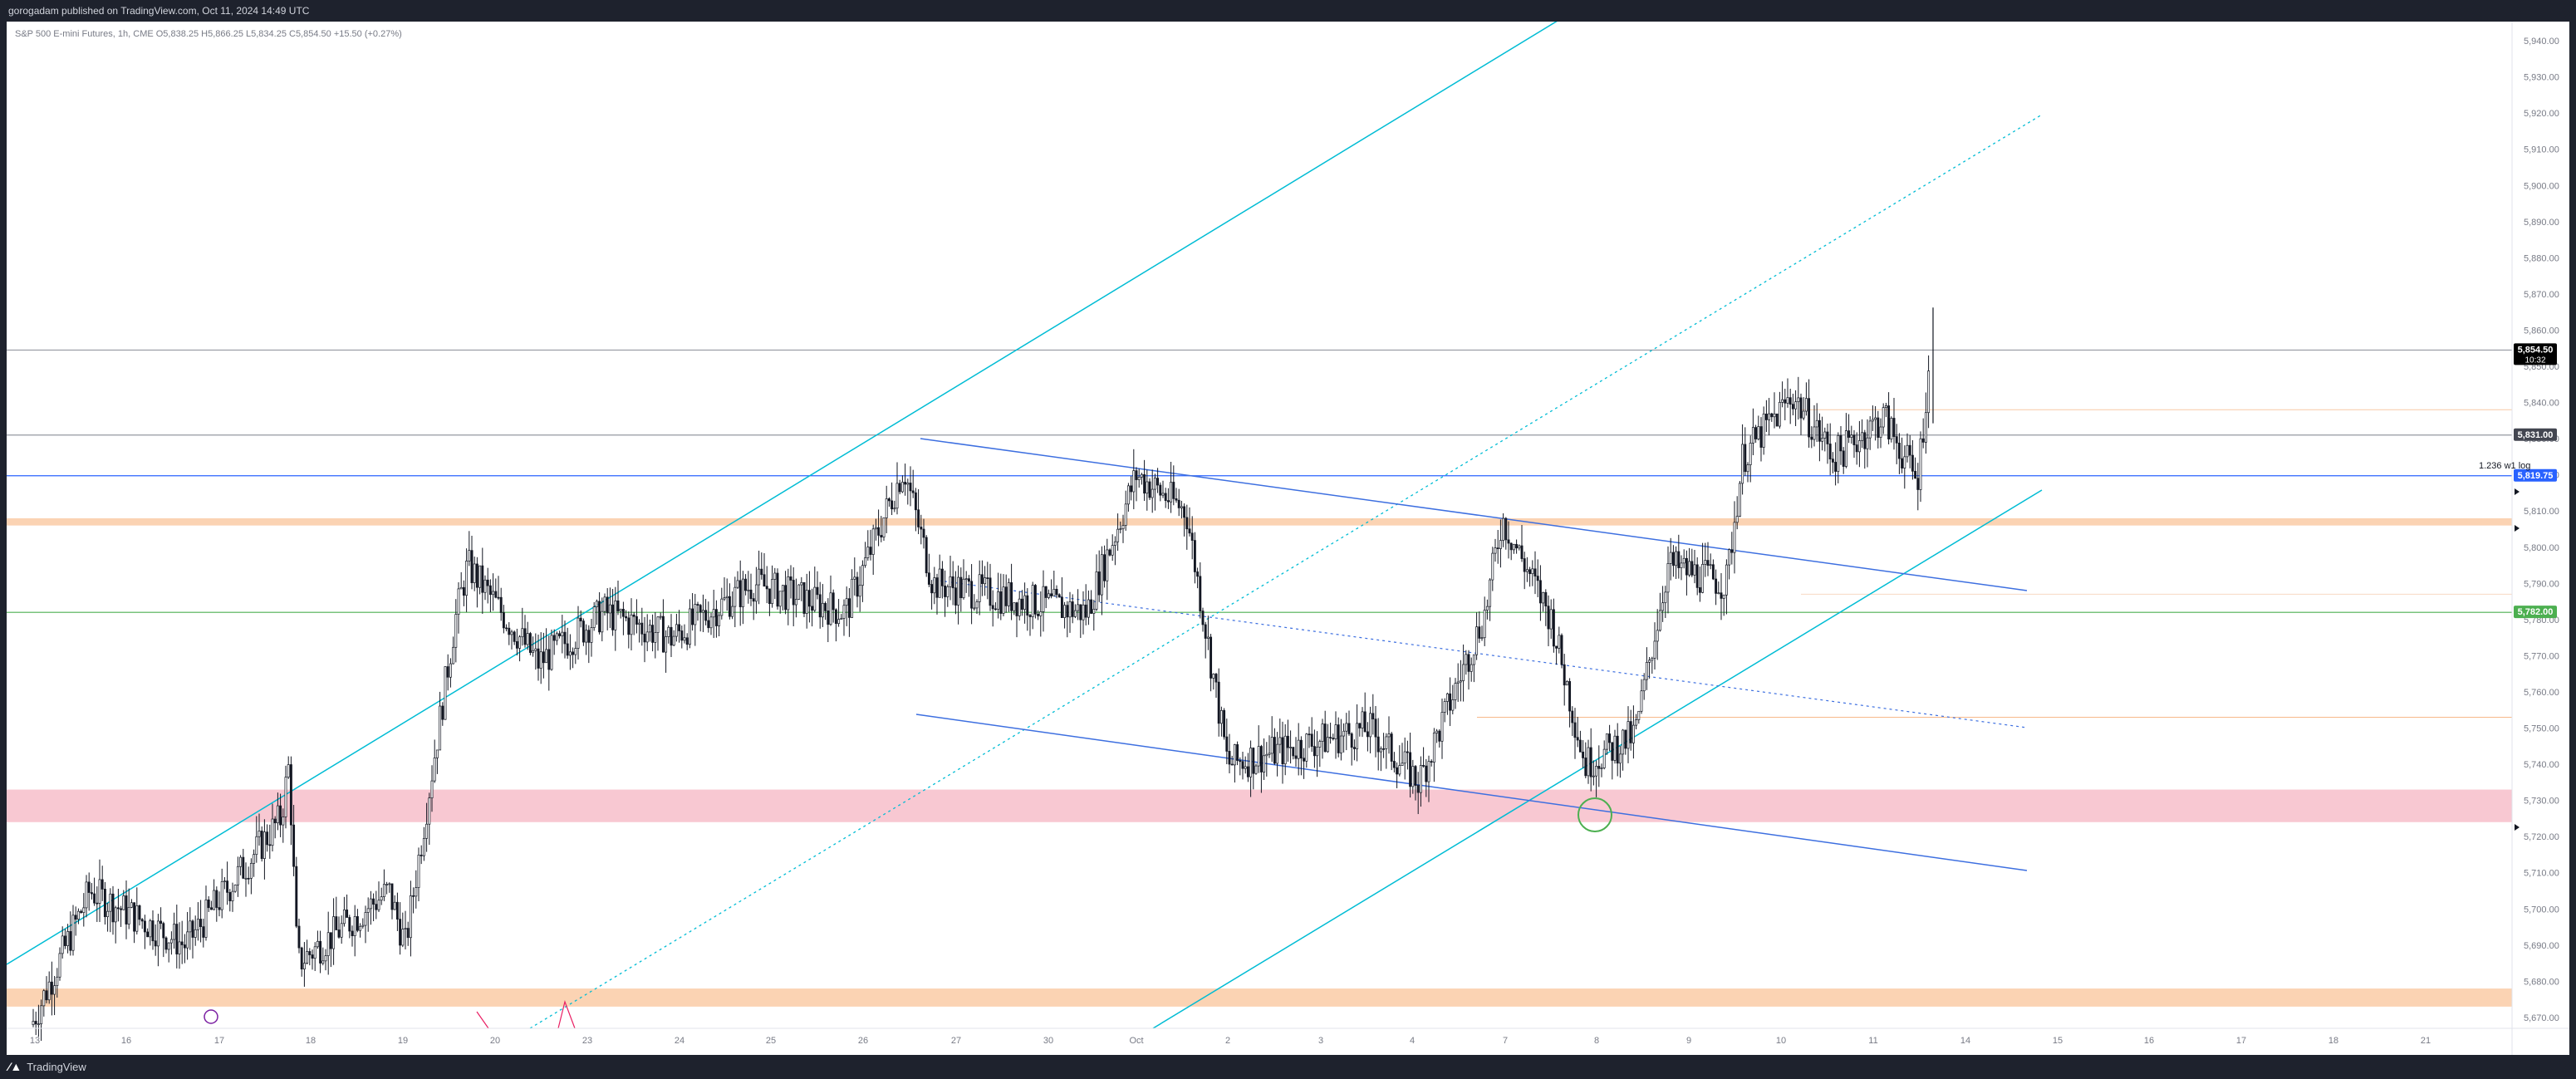 The image size is (2576, 1079). Describe the element at coordinates (2541, 42) in the screenshot. I see `y-tick-label: 5,940.00` at that location.